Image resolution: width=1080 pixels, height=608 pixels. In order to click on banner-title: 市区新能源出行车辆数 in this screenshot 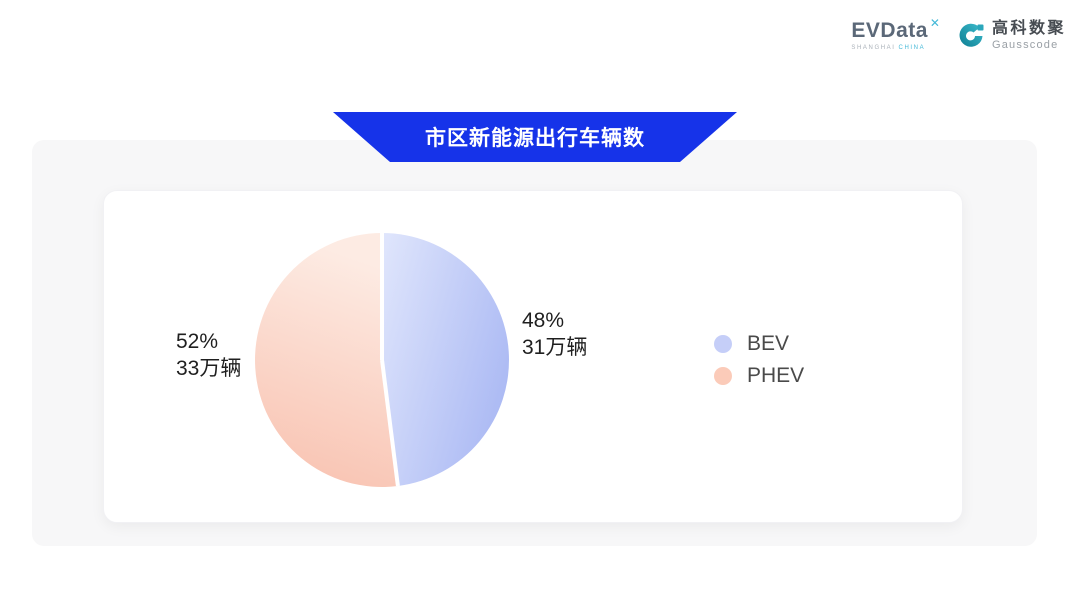, I will do `click(535, 138)`.